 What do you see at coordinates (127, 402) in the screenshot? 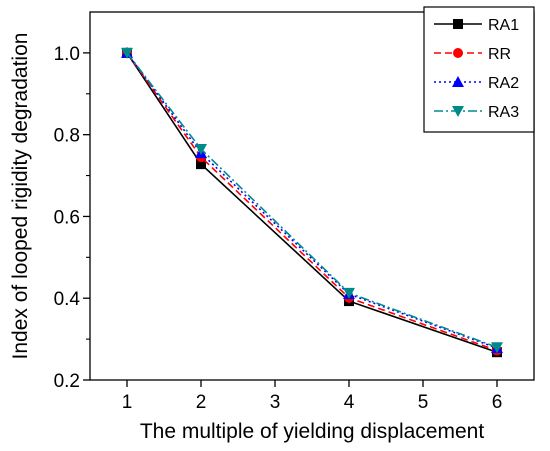
I see `x-tick-label: 1` at bounding box center [127, 402].